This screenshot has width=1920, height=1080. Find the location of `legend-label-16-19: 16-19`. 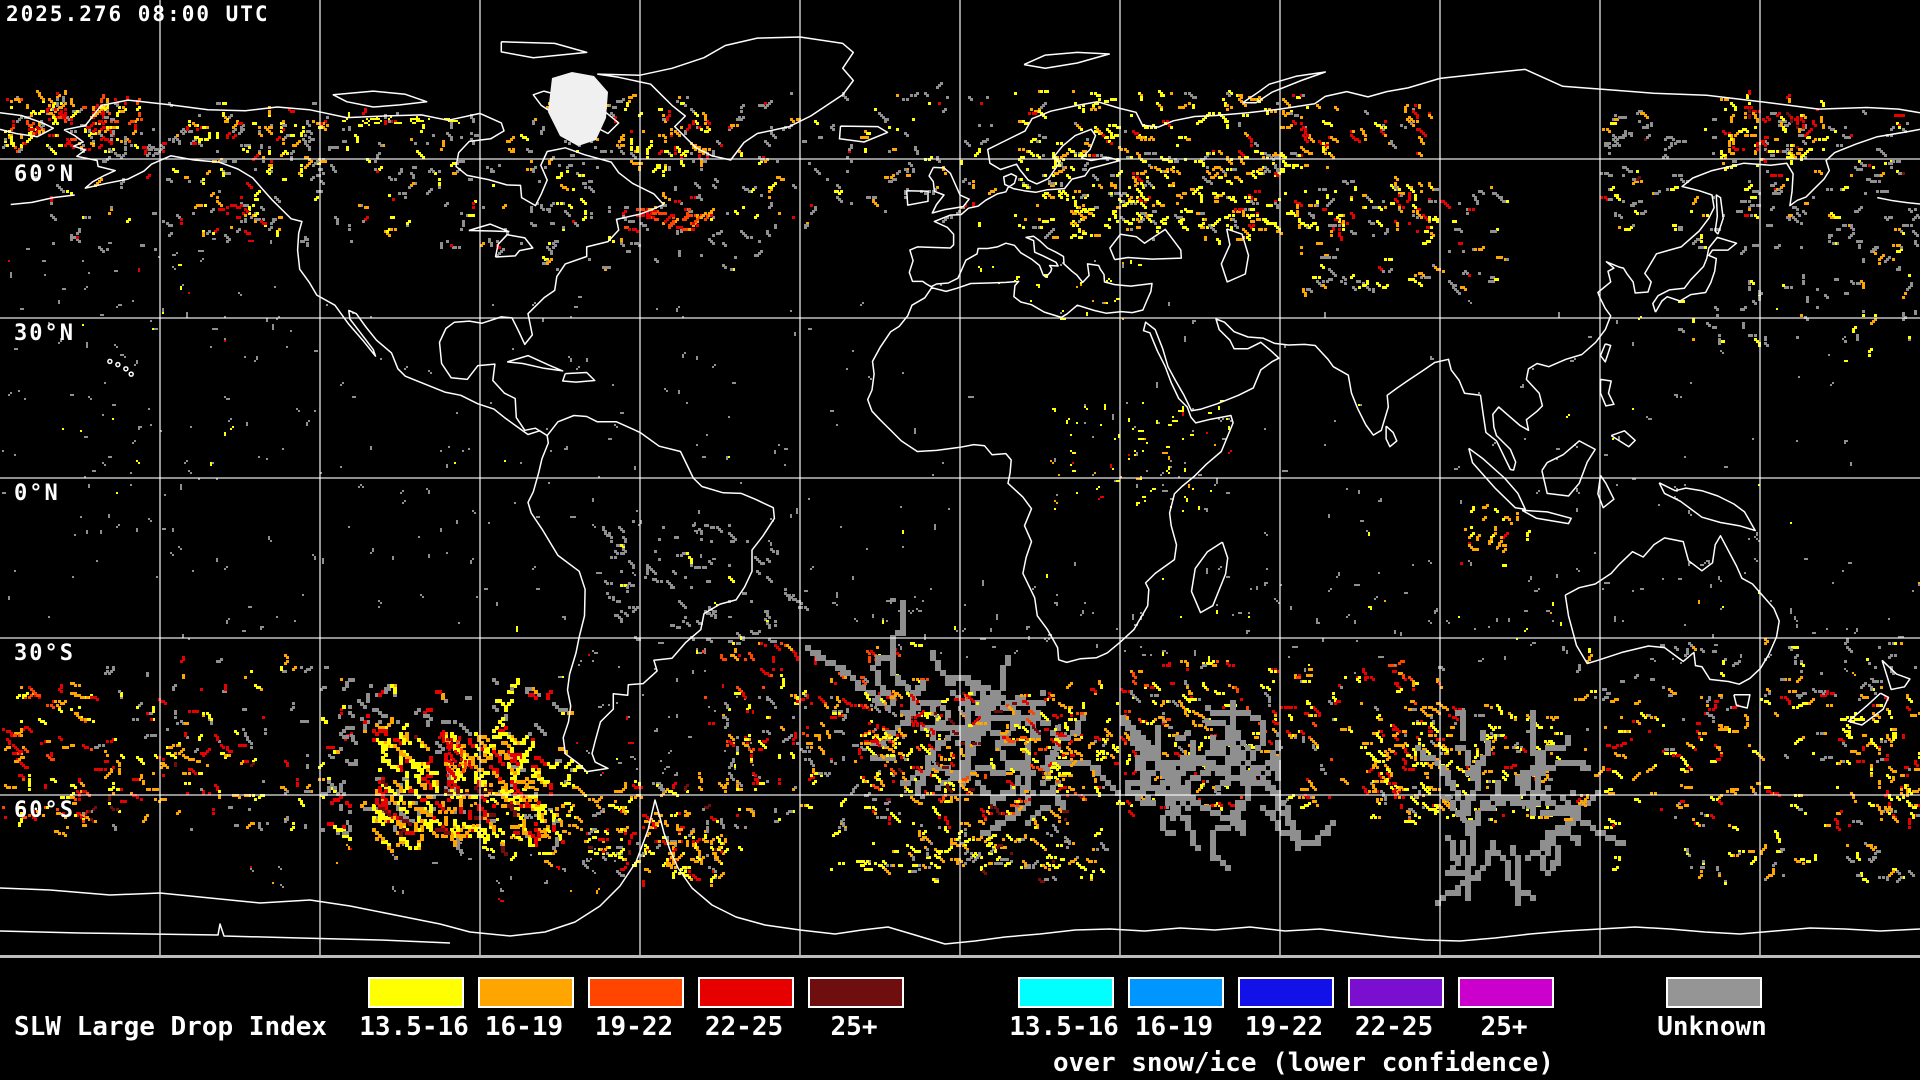

legend-label-16-19: 16-19 is located at coordinates (524, 1027).